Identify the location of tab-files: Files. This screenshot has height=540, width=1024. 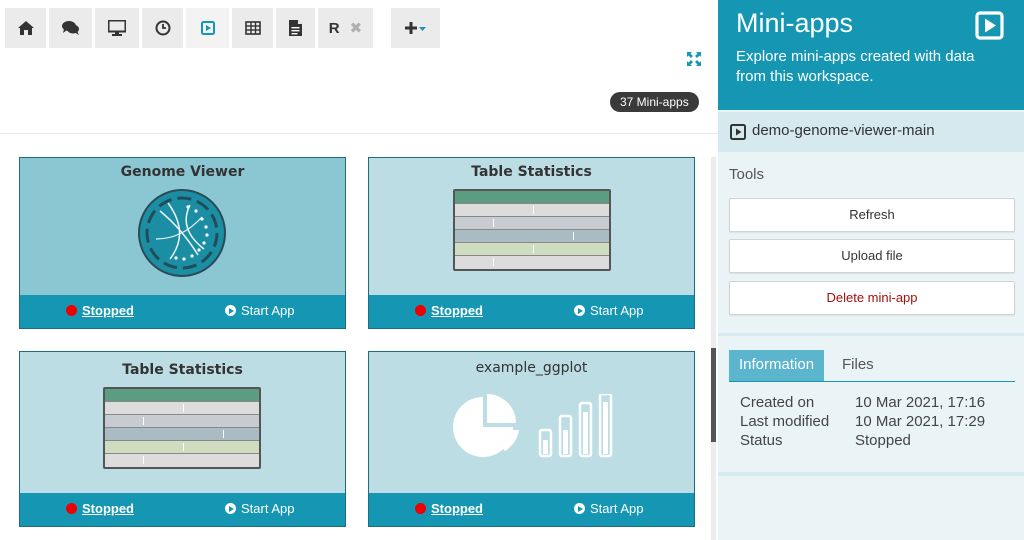
(858, 364).